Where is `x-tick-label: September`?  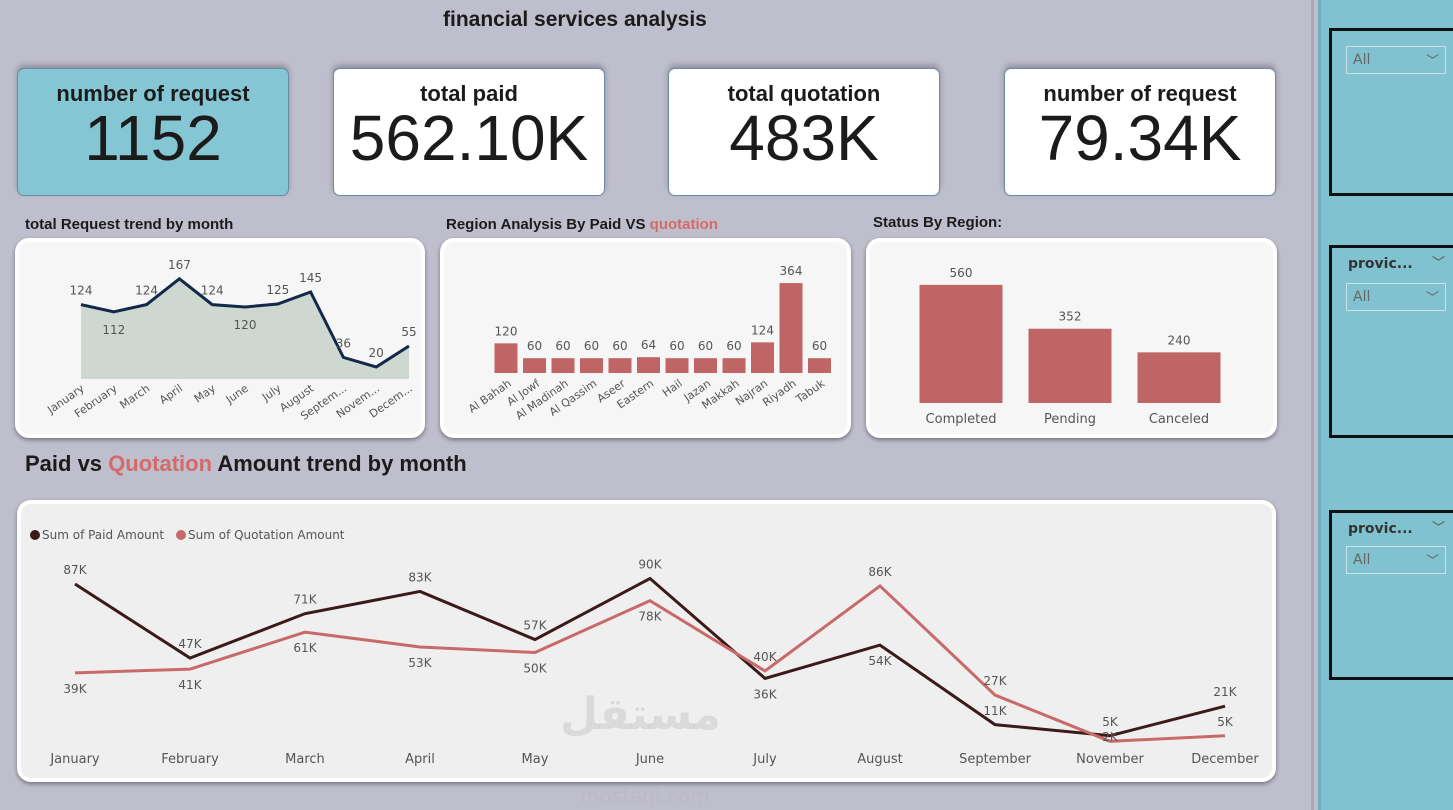 x-tick-label: September is located at coordinates (995, 759).